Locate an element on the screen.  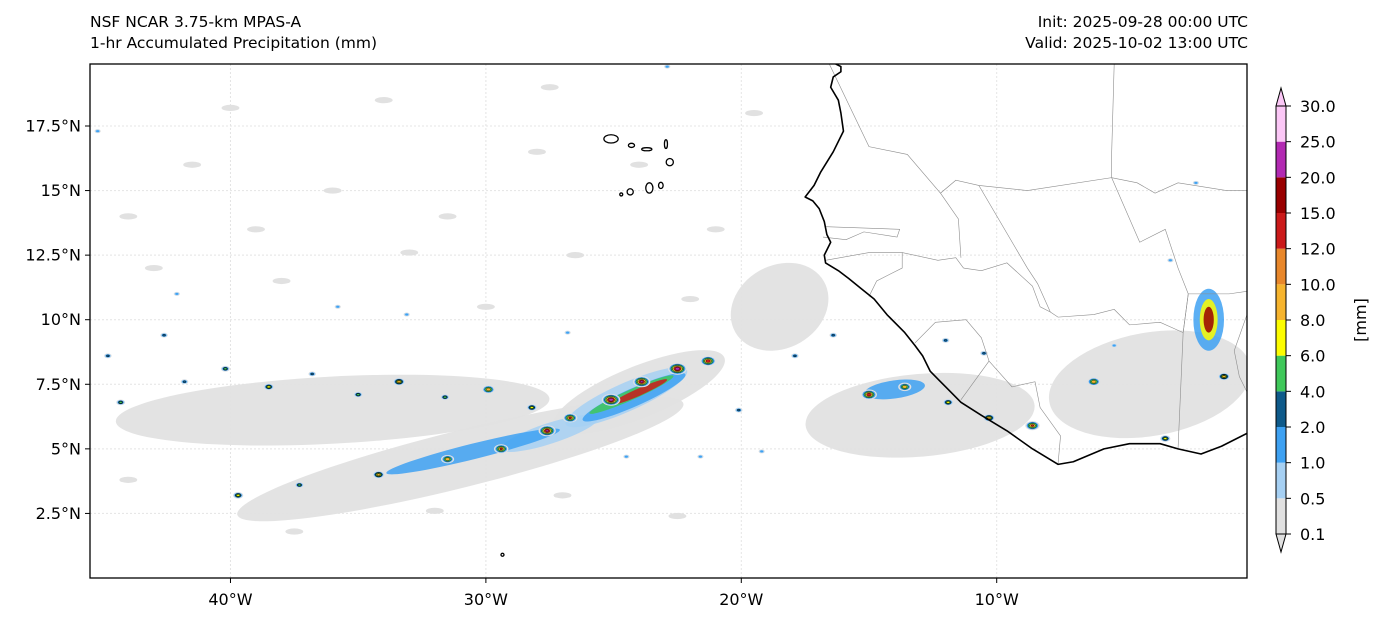
lat-tick-label: 5°N is located at coordinates (66, 448).